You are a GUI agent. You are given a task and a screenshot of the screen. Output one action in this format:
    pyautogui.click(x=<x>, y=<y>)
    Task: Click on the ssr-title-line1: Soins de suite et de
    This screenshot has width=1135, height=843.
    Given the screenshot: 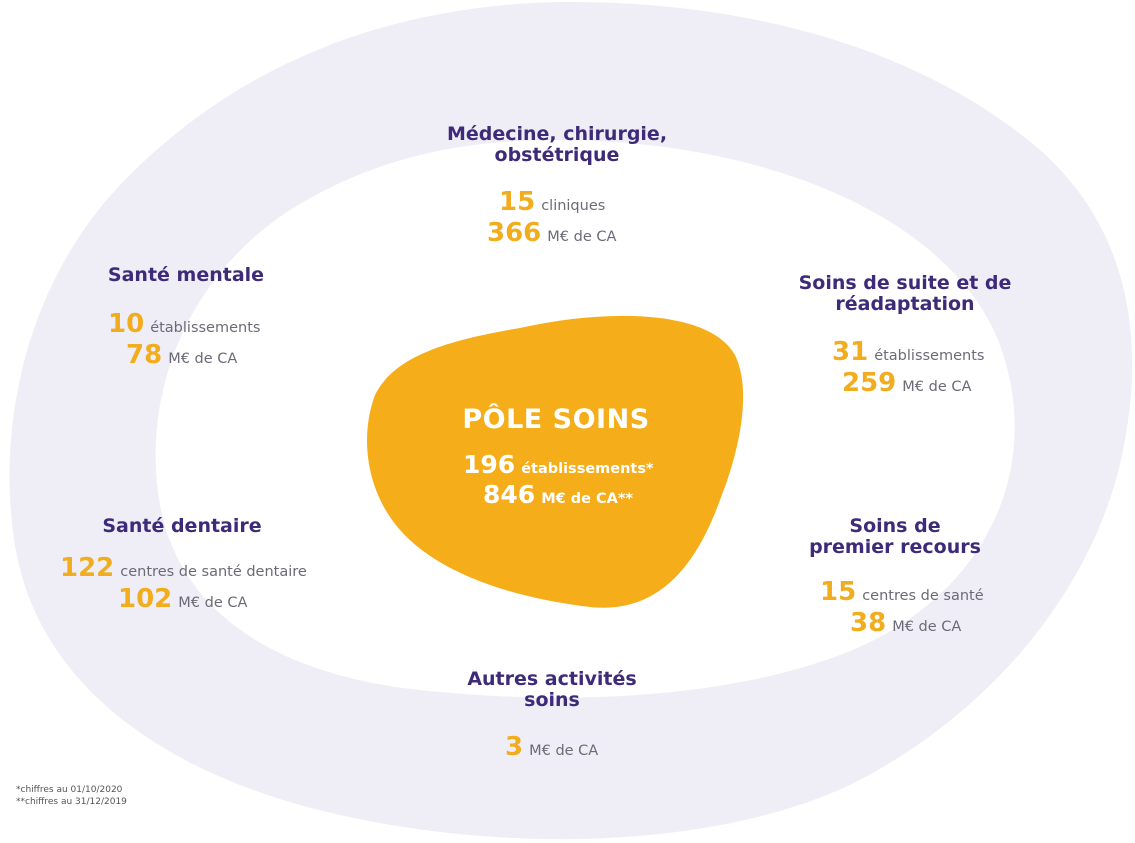 What is the action you would take?
    pyautogui.click(x=905, y=283)
    